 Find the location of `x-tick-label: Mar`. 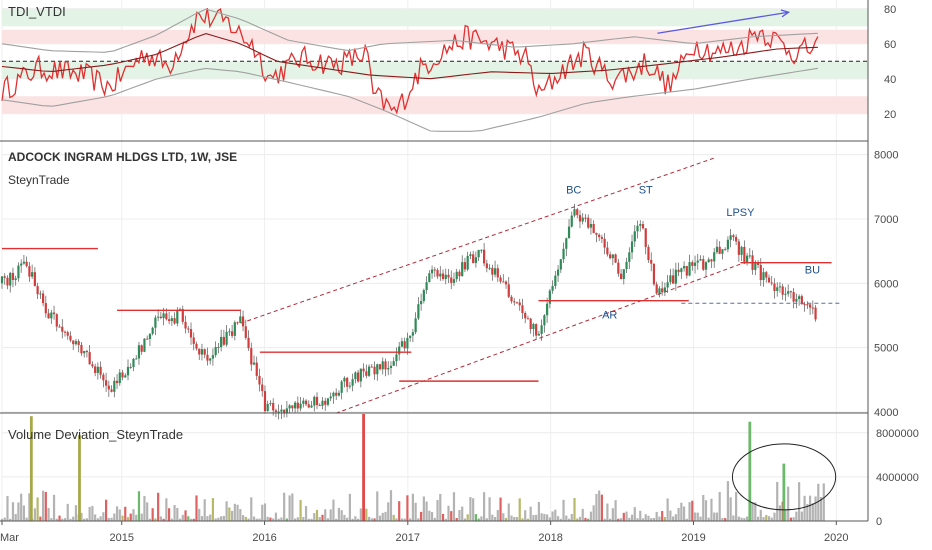

x-tick-label: Mar is located at coordinates (9, 538).